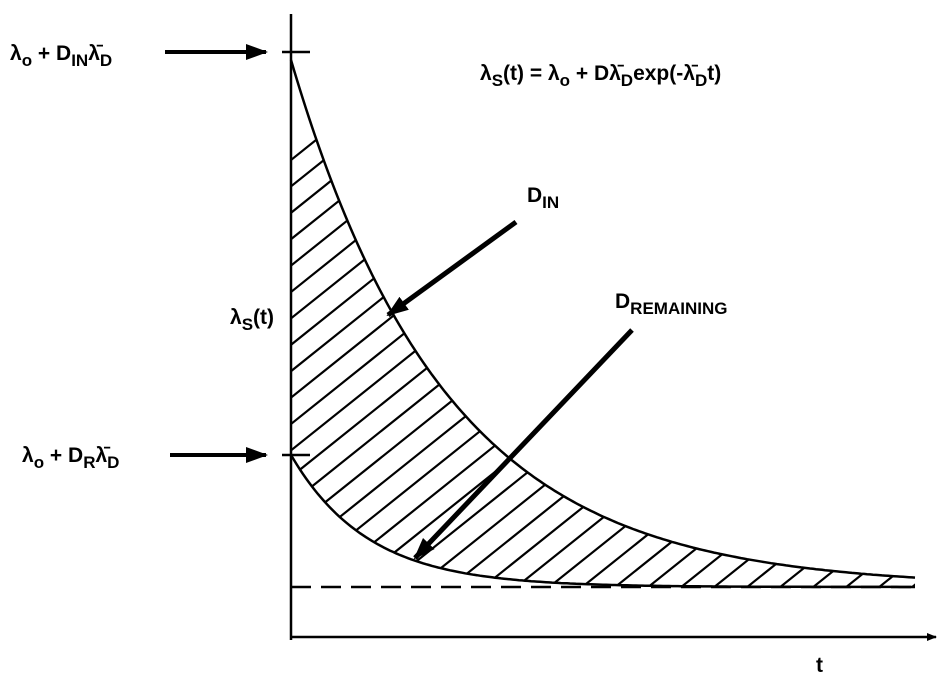 The image size is (941, 684). I want to click on label: t, so click(819, 665).